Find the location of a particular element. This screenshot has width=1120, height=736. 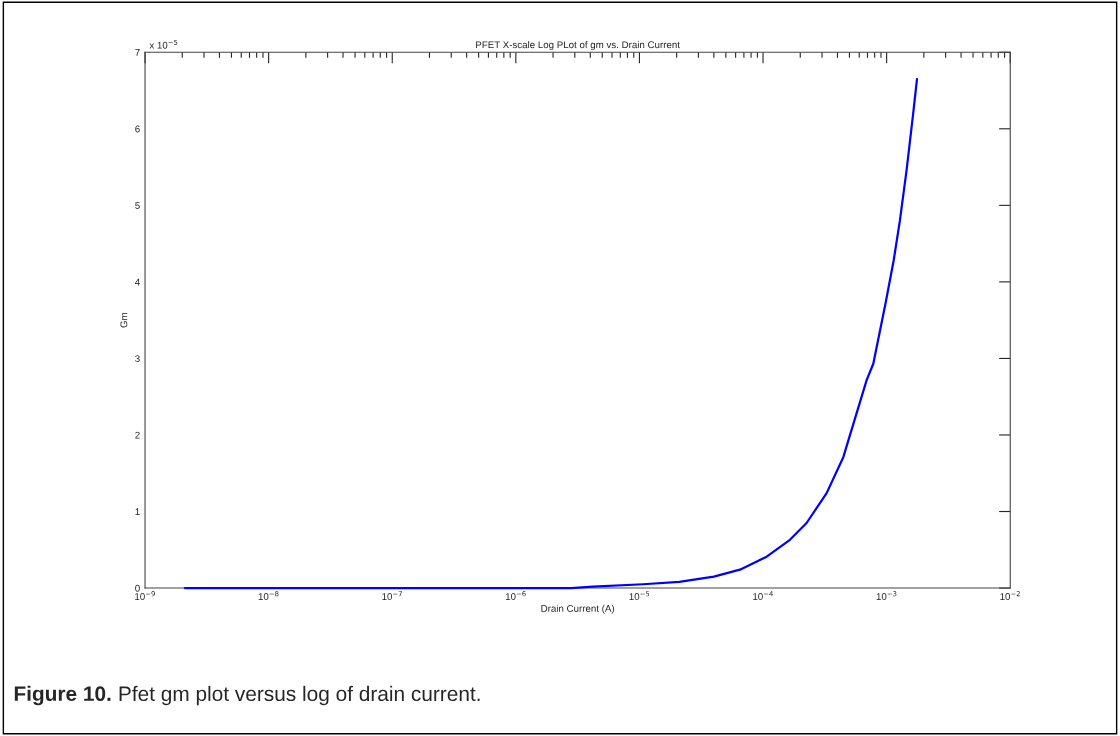

y-tick-label: 7 is located at coordinates (137, 52).